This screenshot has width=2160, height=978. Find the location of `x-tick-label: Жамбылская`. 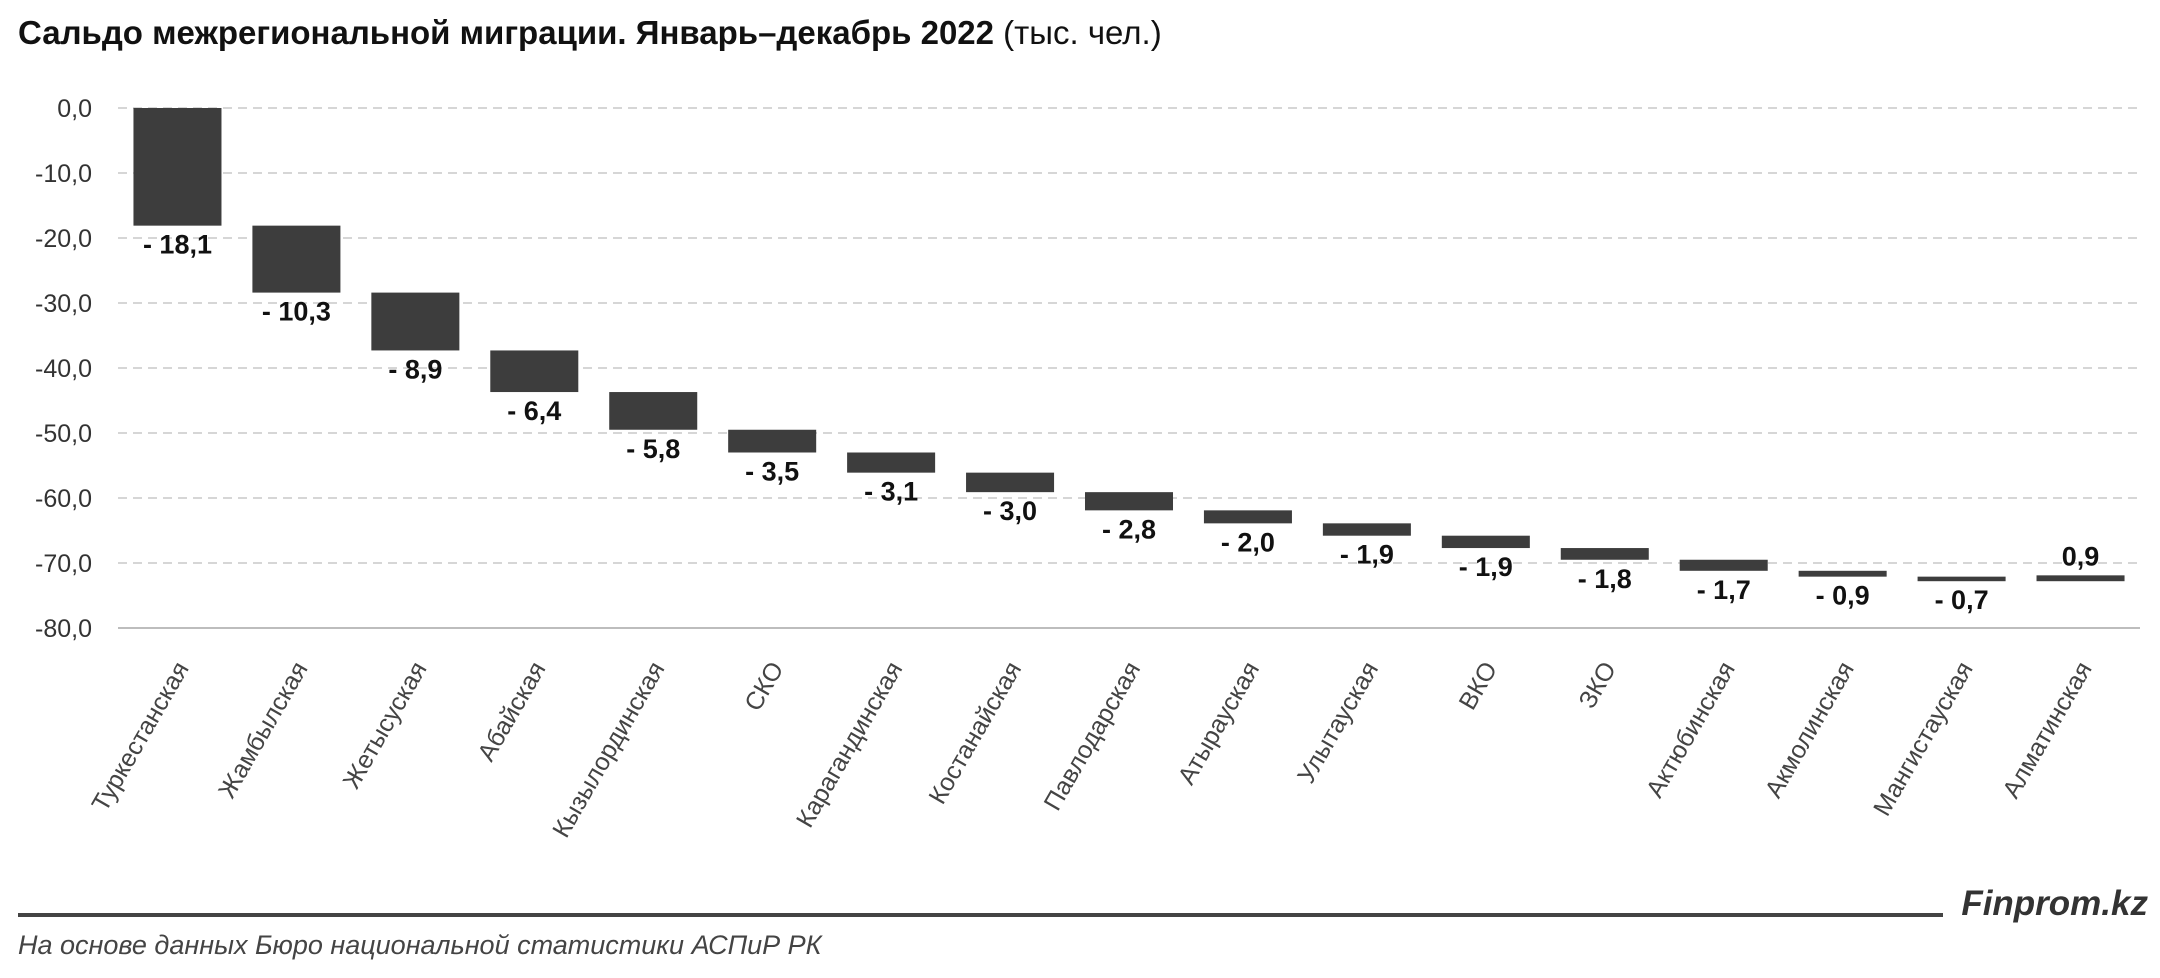

x-tick-label: Жамбылская is located at coordinates (263, 730).